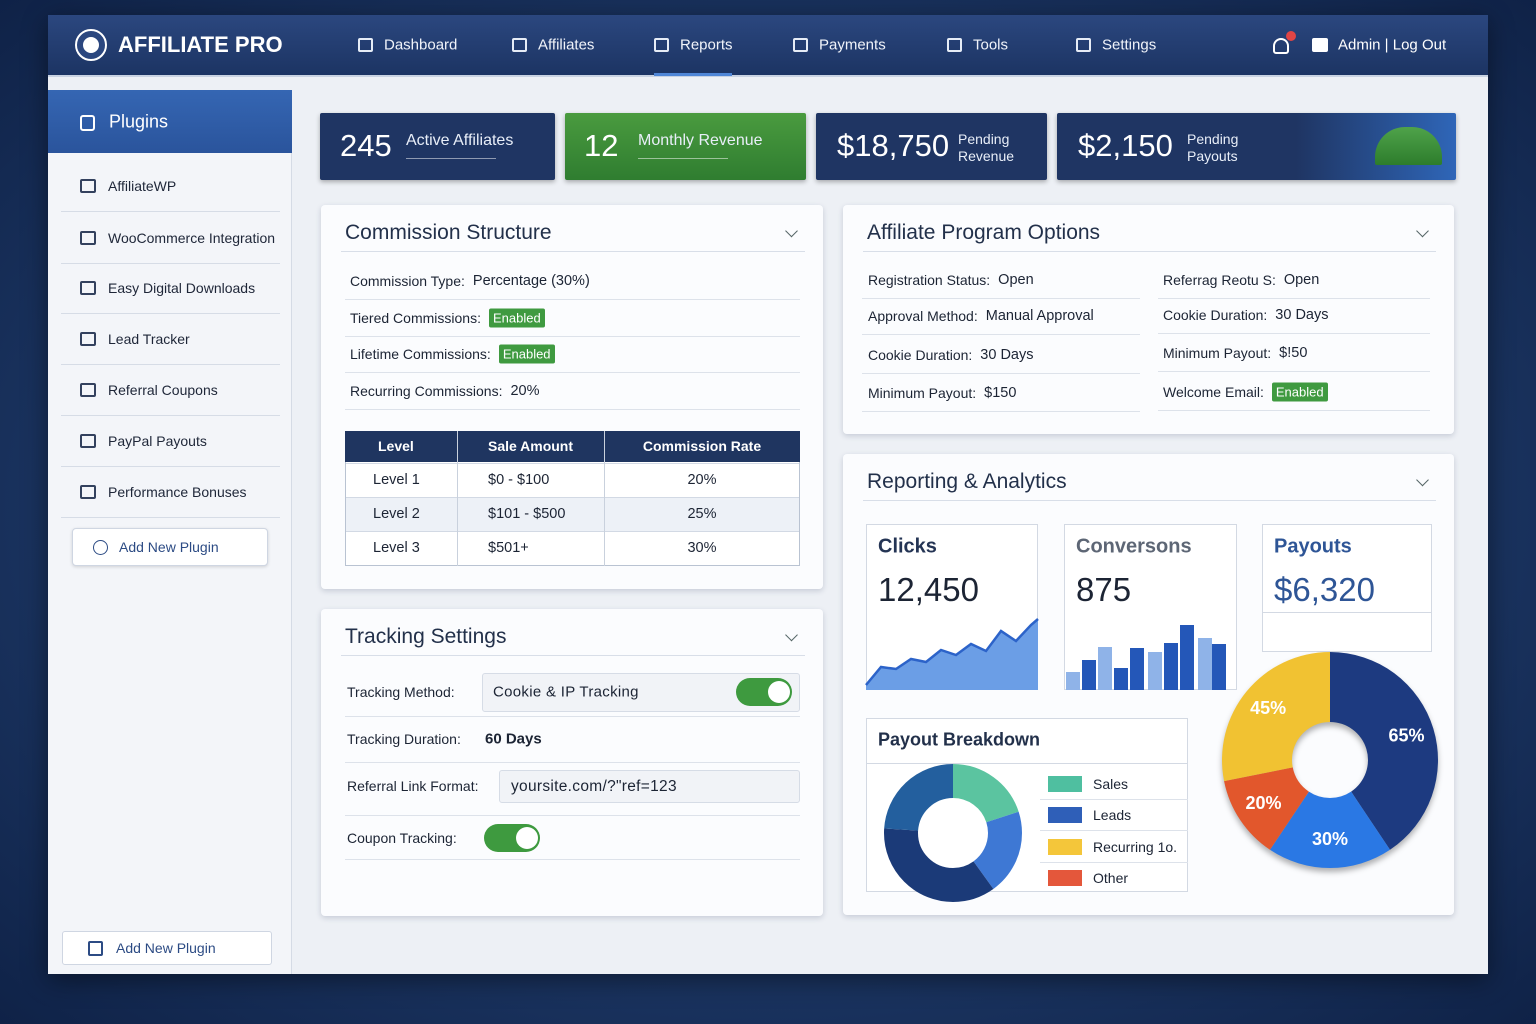  I want to click on field-value: $150, so click(1000, 393).